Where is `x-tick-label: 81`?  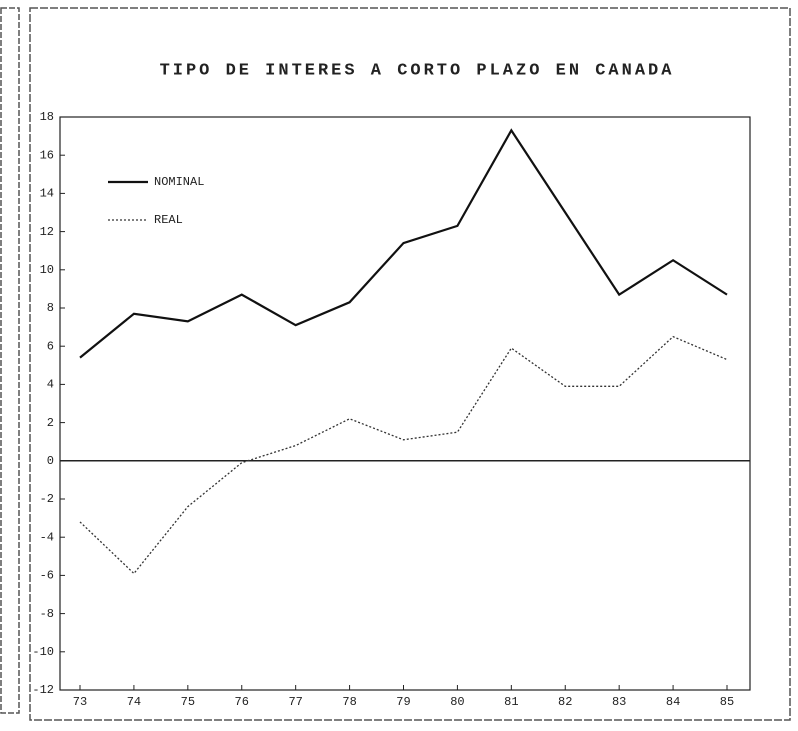 x-tick-label: 81 is located at coordinates (511, 702).